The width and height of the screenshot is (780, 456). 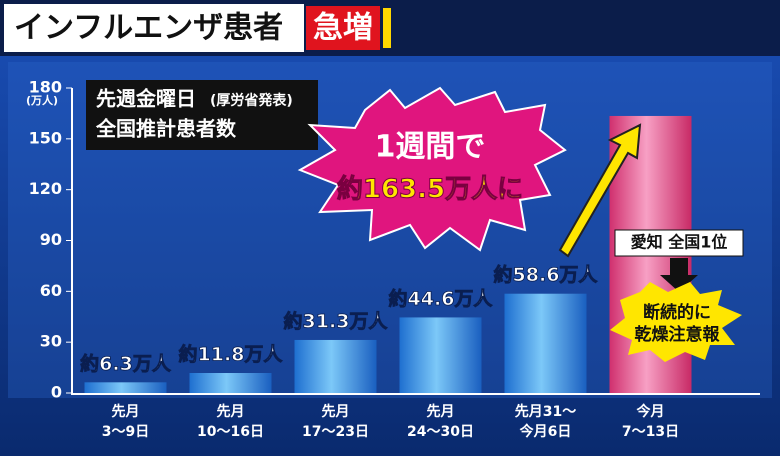 I want to click on badge-accent, so click(x=387, y=28).